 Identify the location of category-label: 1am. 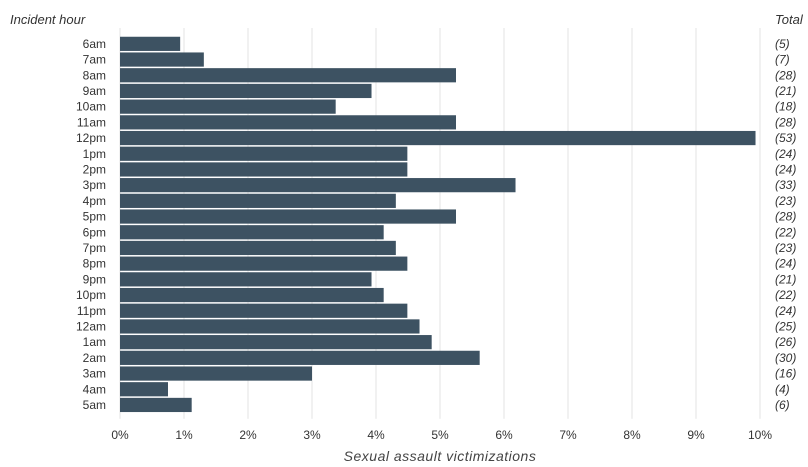
(94, 342).